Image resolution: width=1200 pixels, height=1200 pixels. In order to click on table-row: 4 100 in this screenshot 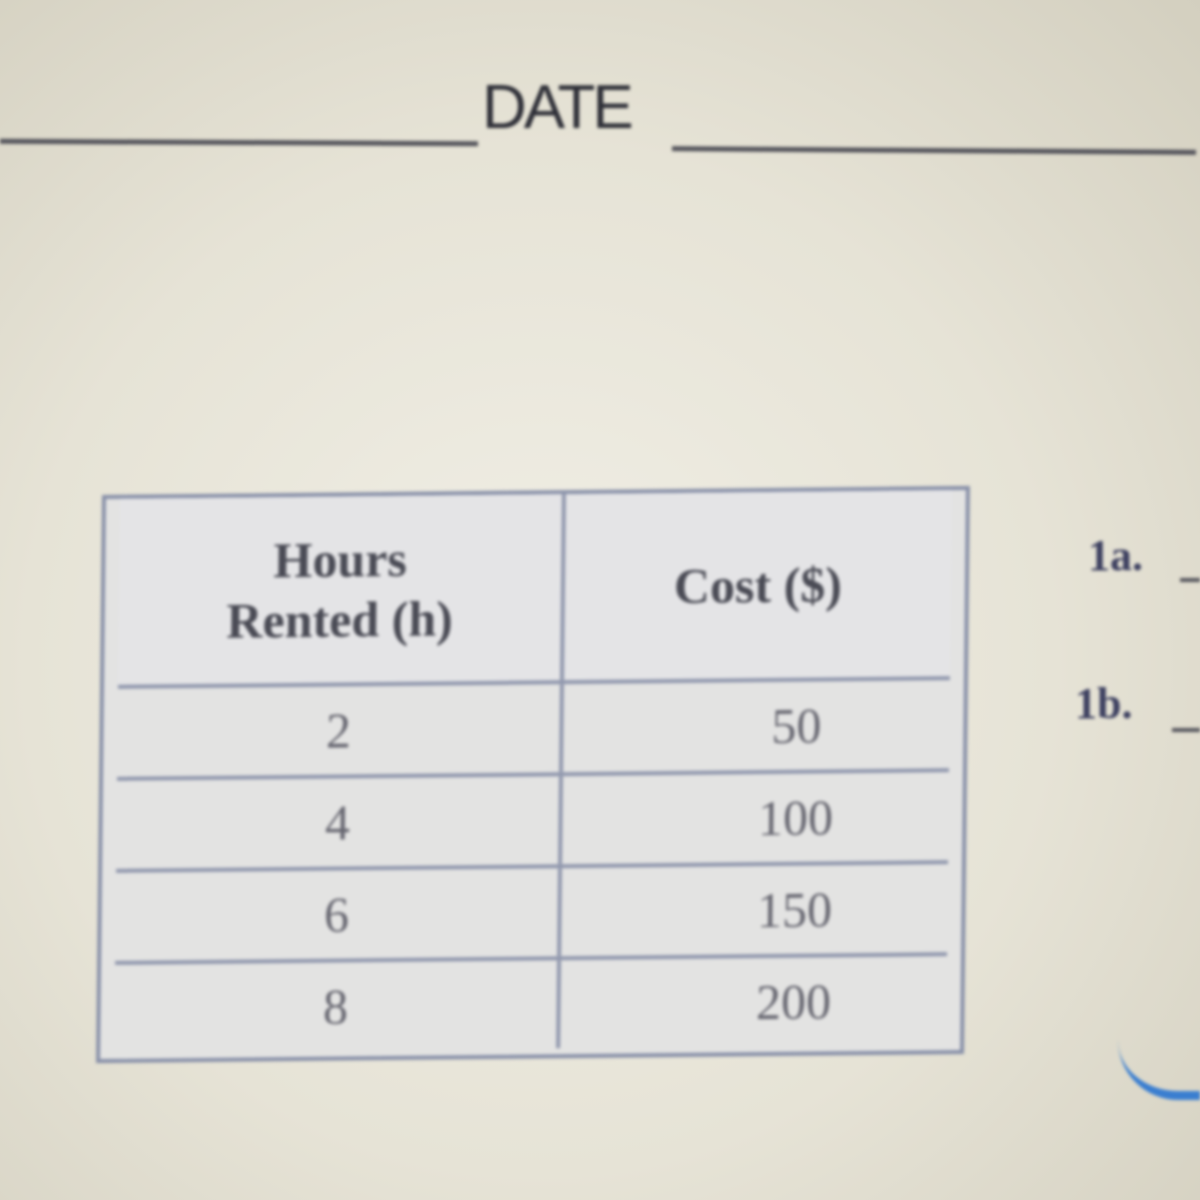, I will do `click(532, 818)`.